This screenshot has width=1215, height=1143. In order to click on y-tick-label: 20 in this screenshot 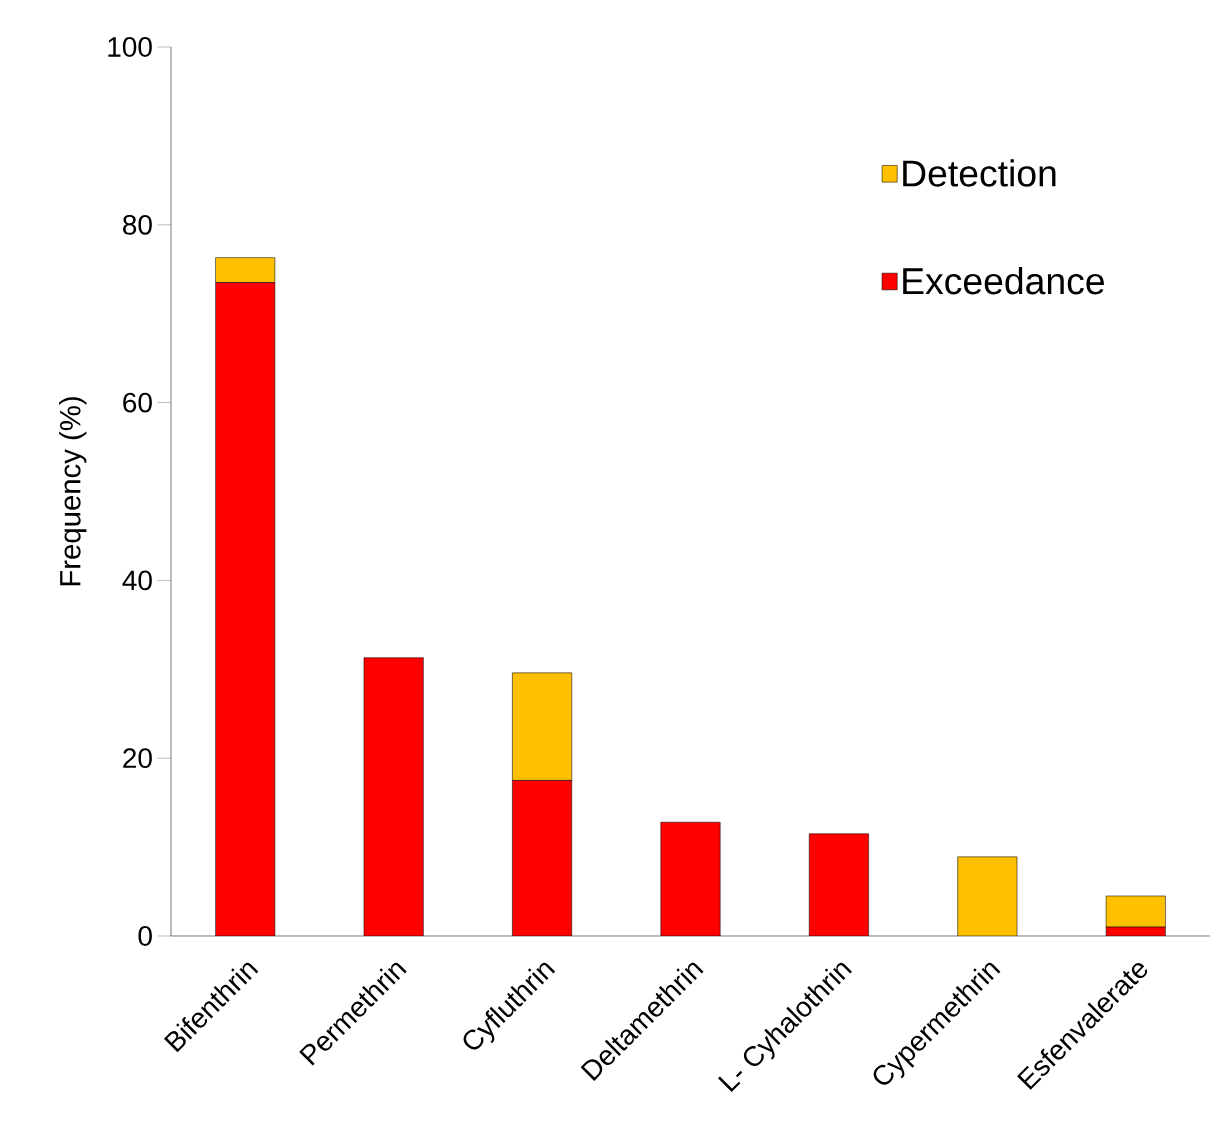, I will do `click(137, 758)`.